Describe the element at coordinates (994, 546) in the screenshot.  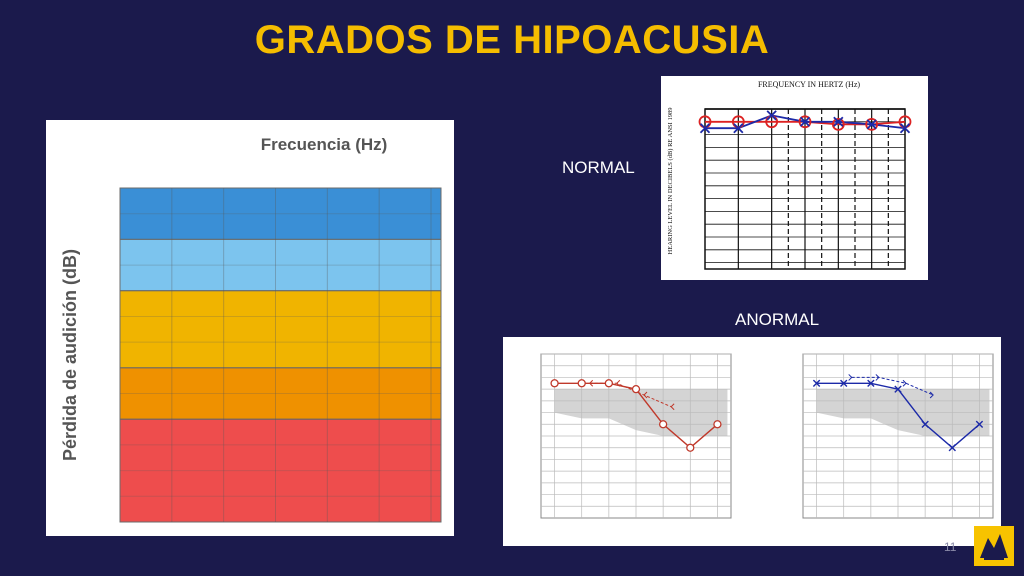
I see `logo-icon` at that location.